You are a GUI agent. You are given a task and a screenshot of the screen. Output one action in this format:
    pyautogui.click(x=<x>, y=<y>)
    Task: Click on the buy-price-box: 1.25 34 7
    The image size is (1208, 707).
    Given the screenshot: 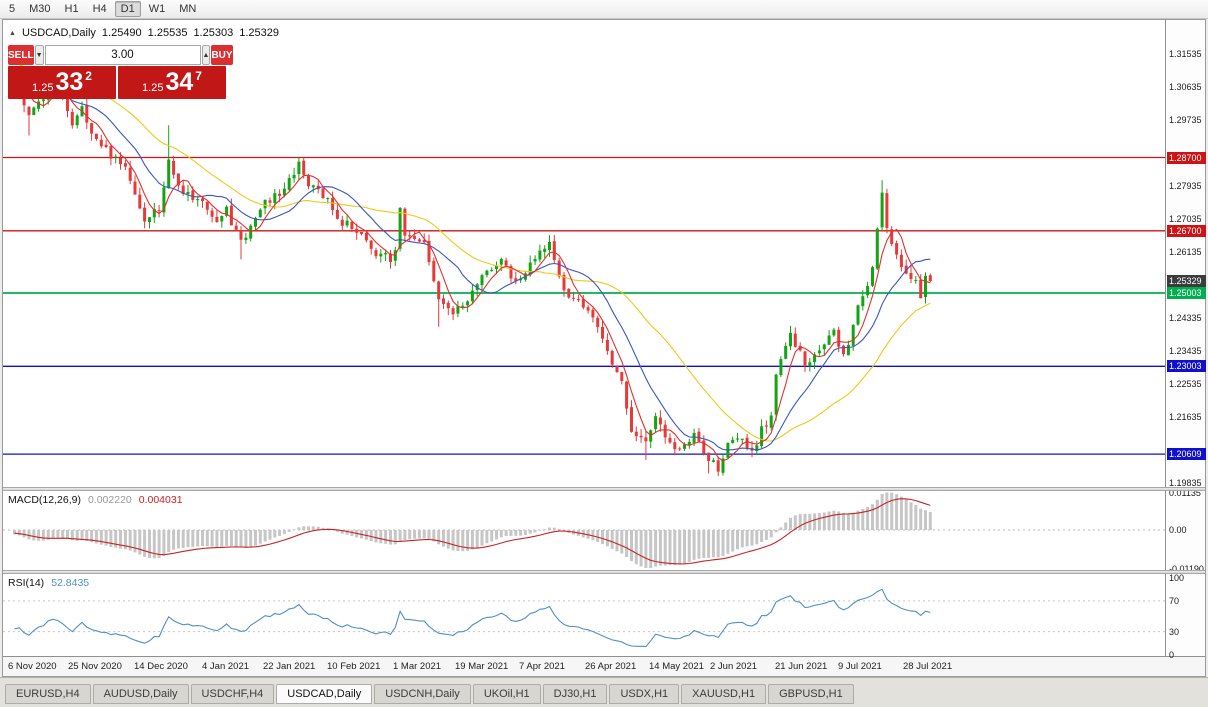 What is the action you would take?
    pyautogui.click(x=172, y=82)
    